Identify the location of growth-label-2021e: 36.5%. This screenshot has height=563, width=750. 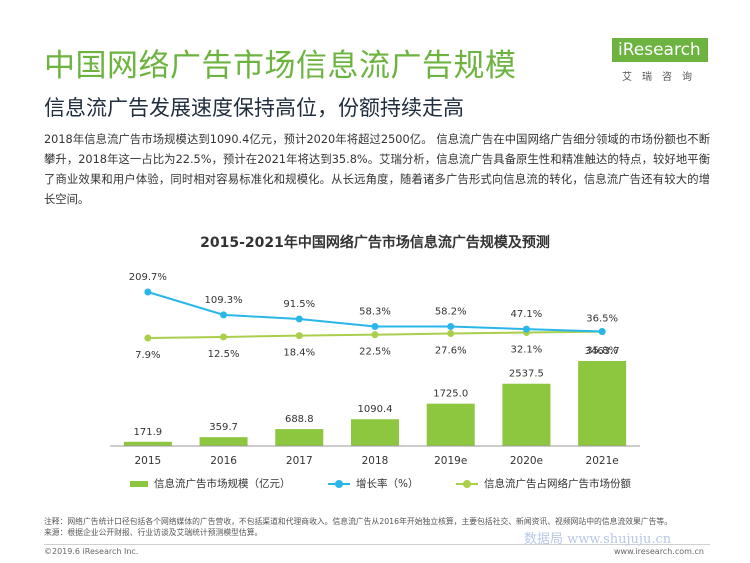
(602, 318).